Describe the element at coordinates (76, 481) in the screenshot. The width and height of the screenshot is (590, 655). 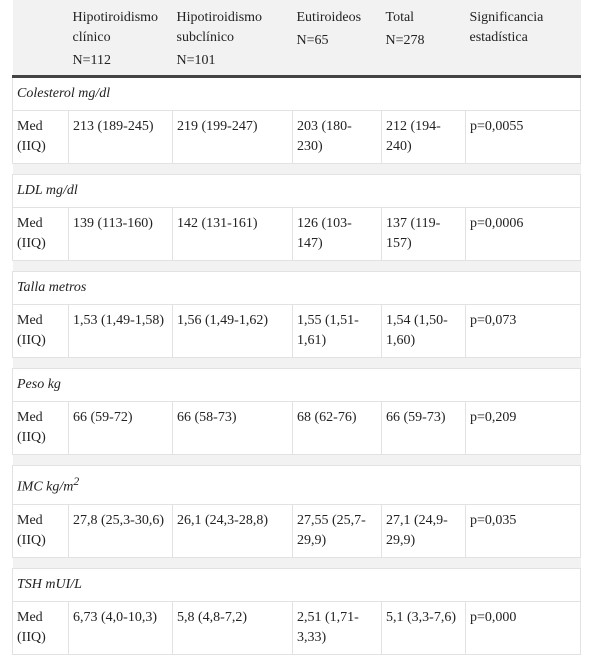
I see `section-title-sup: 2` at that location.